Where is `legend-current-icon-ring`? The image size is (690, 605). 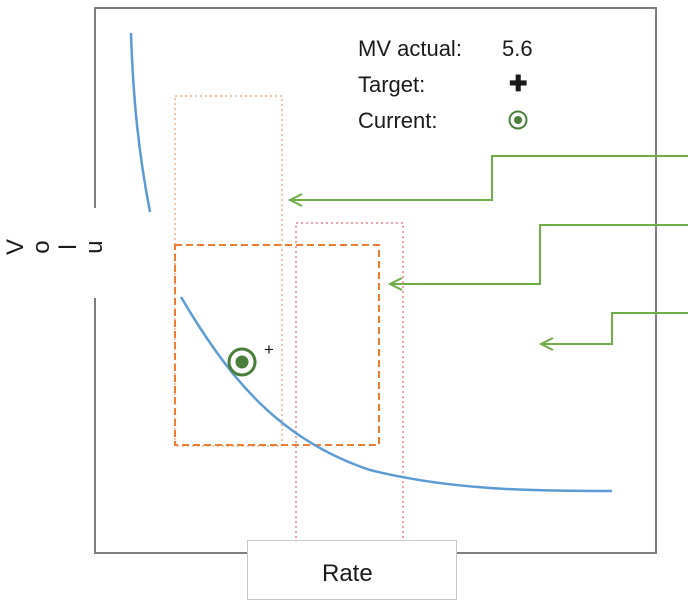
legend-current-icon-ring is located at coordinates (518, 120).